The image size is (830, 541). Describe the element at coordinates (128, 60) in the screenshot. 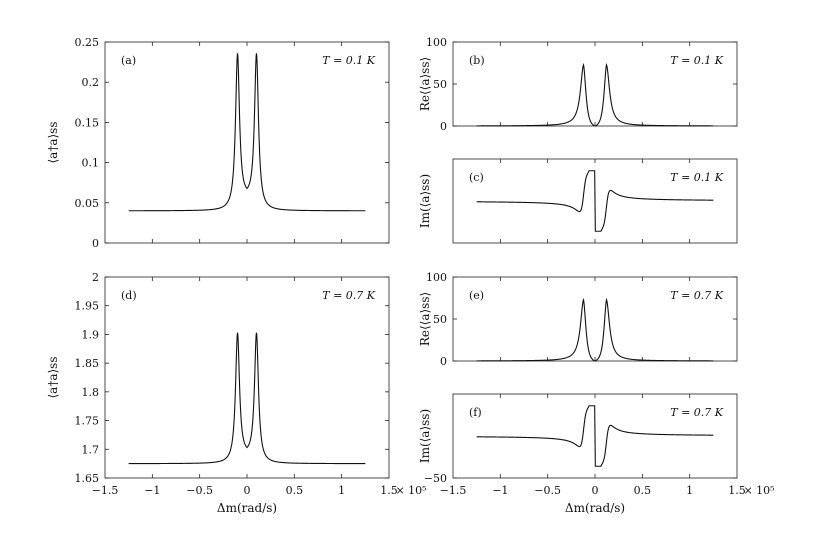

I see `panel-label: (a)` at that location.